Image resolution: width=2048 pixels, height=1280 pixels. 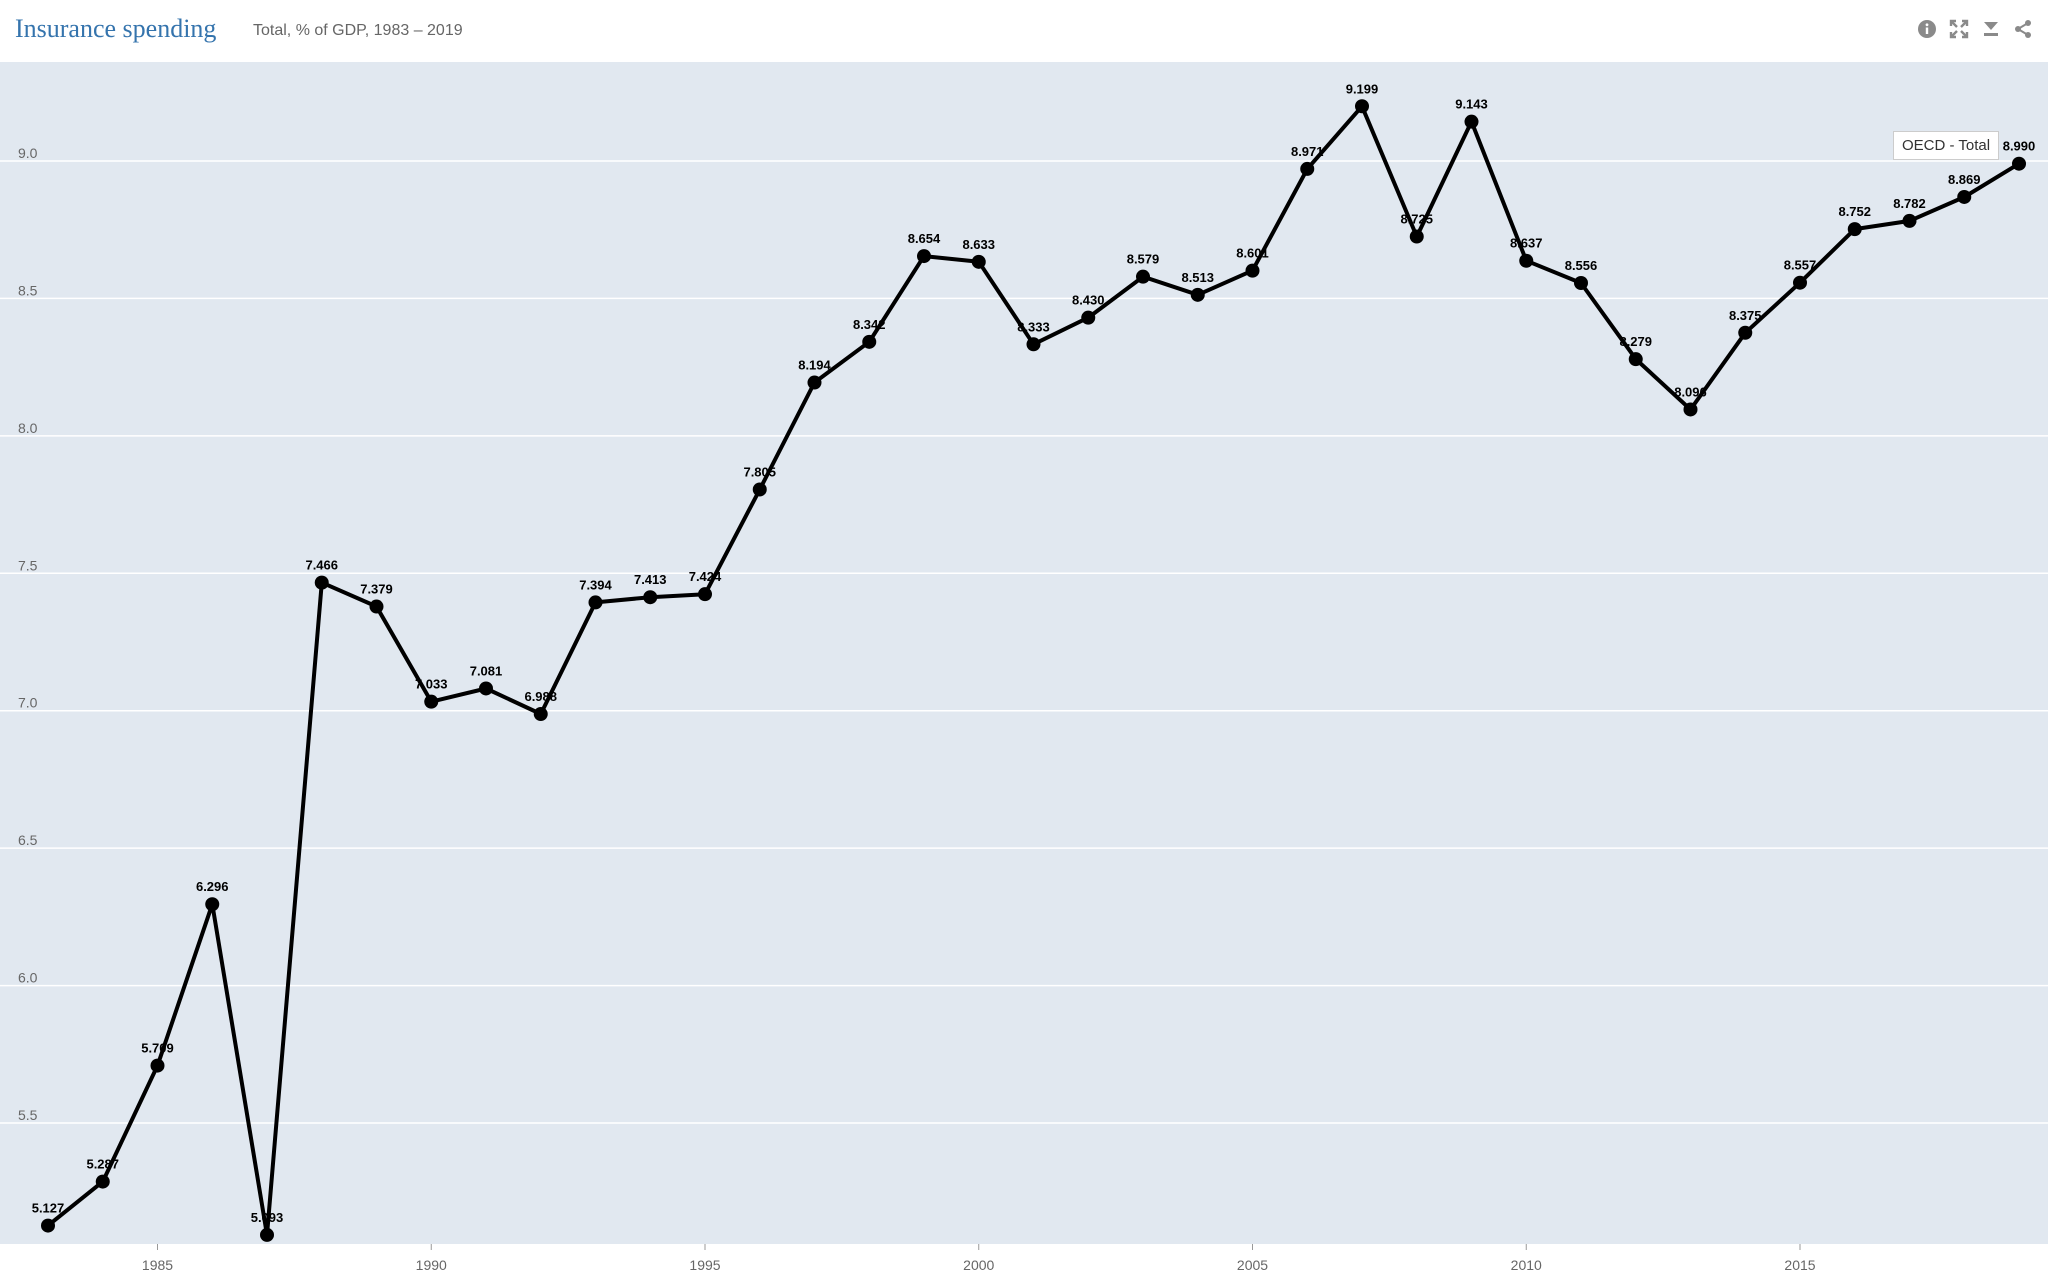 What do you see at coordinates (540, 696) in the screenshot?
I see `data-label: 6.988` at bounding box center [540, 696].